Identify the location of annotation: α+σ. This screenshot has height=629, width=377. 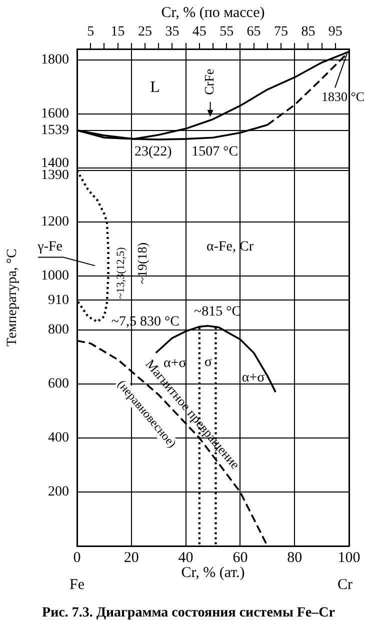
(254, 378).